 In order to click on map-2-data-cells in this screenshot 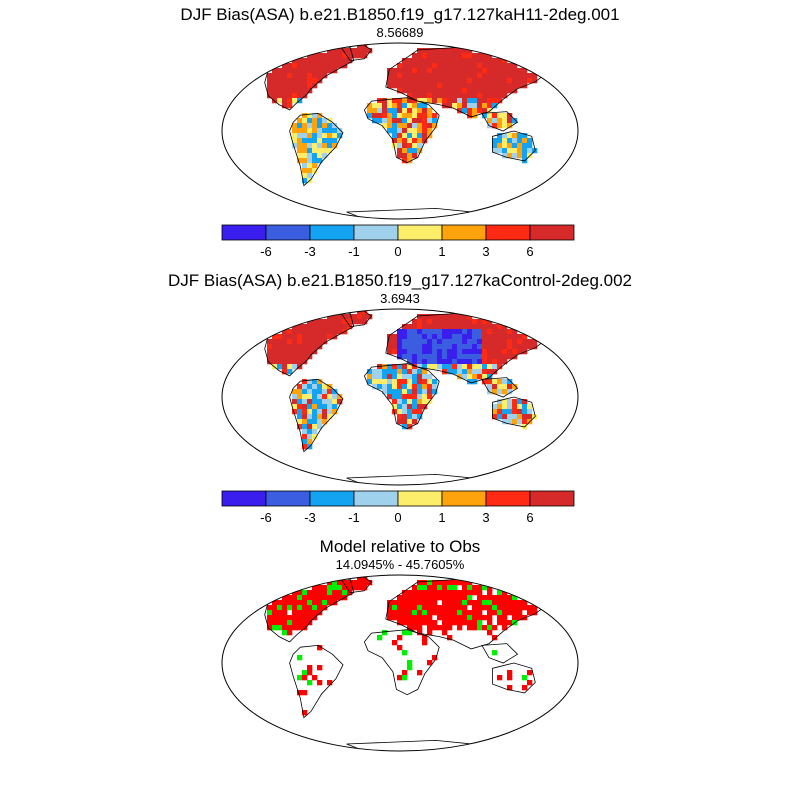, I will do `click(402, 379)`.